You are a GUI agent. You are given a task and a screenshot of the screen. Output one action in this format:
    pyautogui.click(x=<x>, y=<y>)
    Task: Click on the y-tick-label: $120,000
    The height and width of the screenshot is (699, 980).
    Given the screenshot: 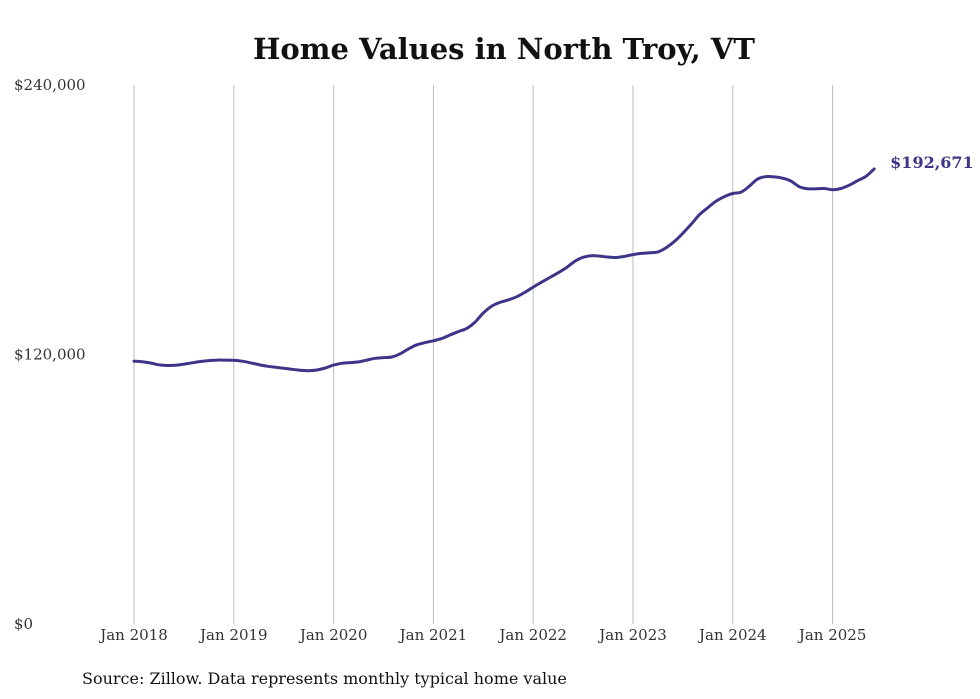 What is the action you would take?
    pyautogui.click(x=50, y=355)
    